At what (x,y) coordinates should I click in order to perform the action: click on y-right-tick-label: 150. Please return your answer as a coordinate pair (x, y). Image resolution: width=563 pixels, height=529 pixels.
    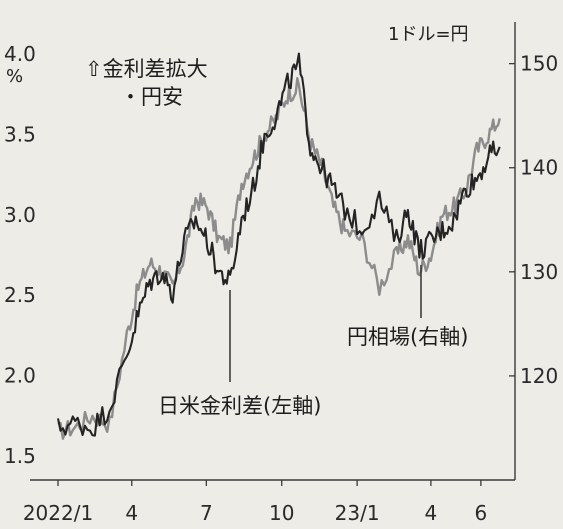
    Looking at the image, I should click on (539, 64).